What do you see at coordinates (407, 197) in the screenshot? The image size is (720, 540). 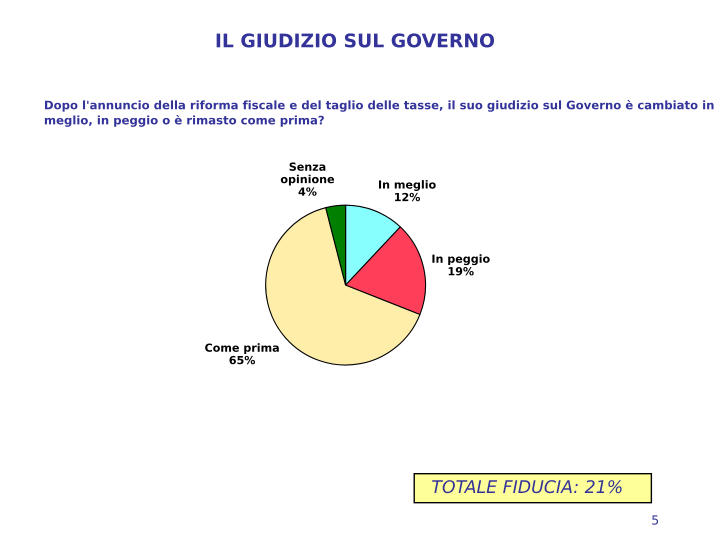 I see `data-label: 12%` at bounding box center [407, 197].